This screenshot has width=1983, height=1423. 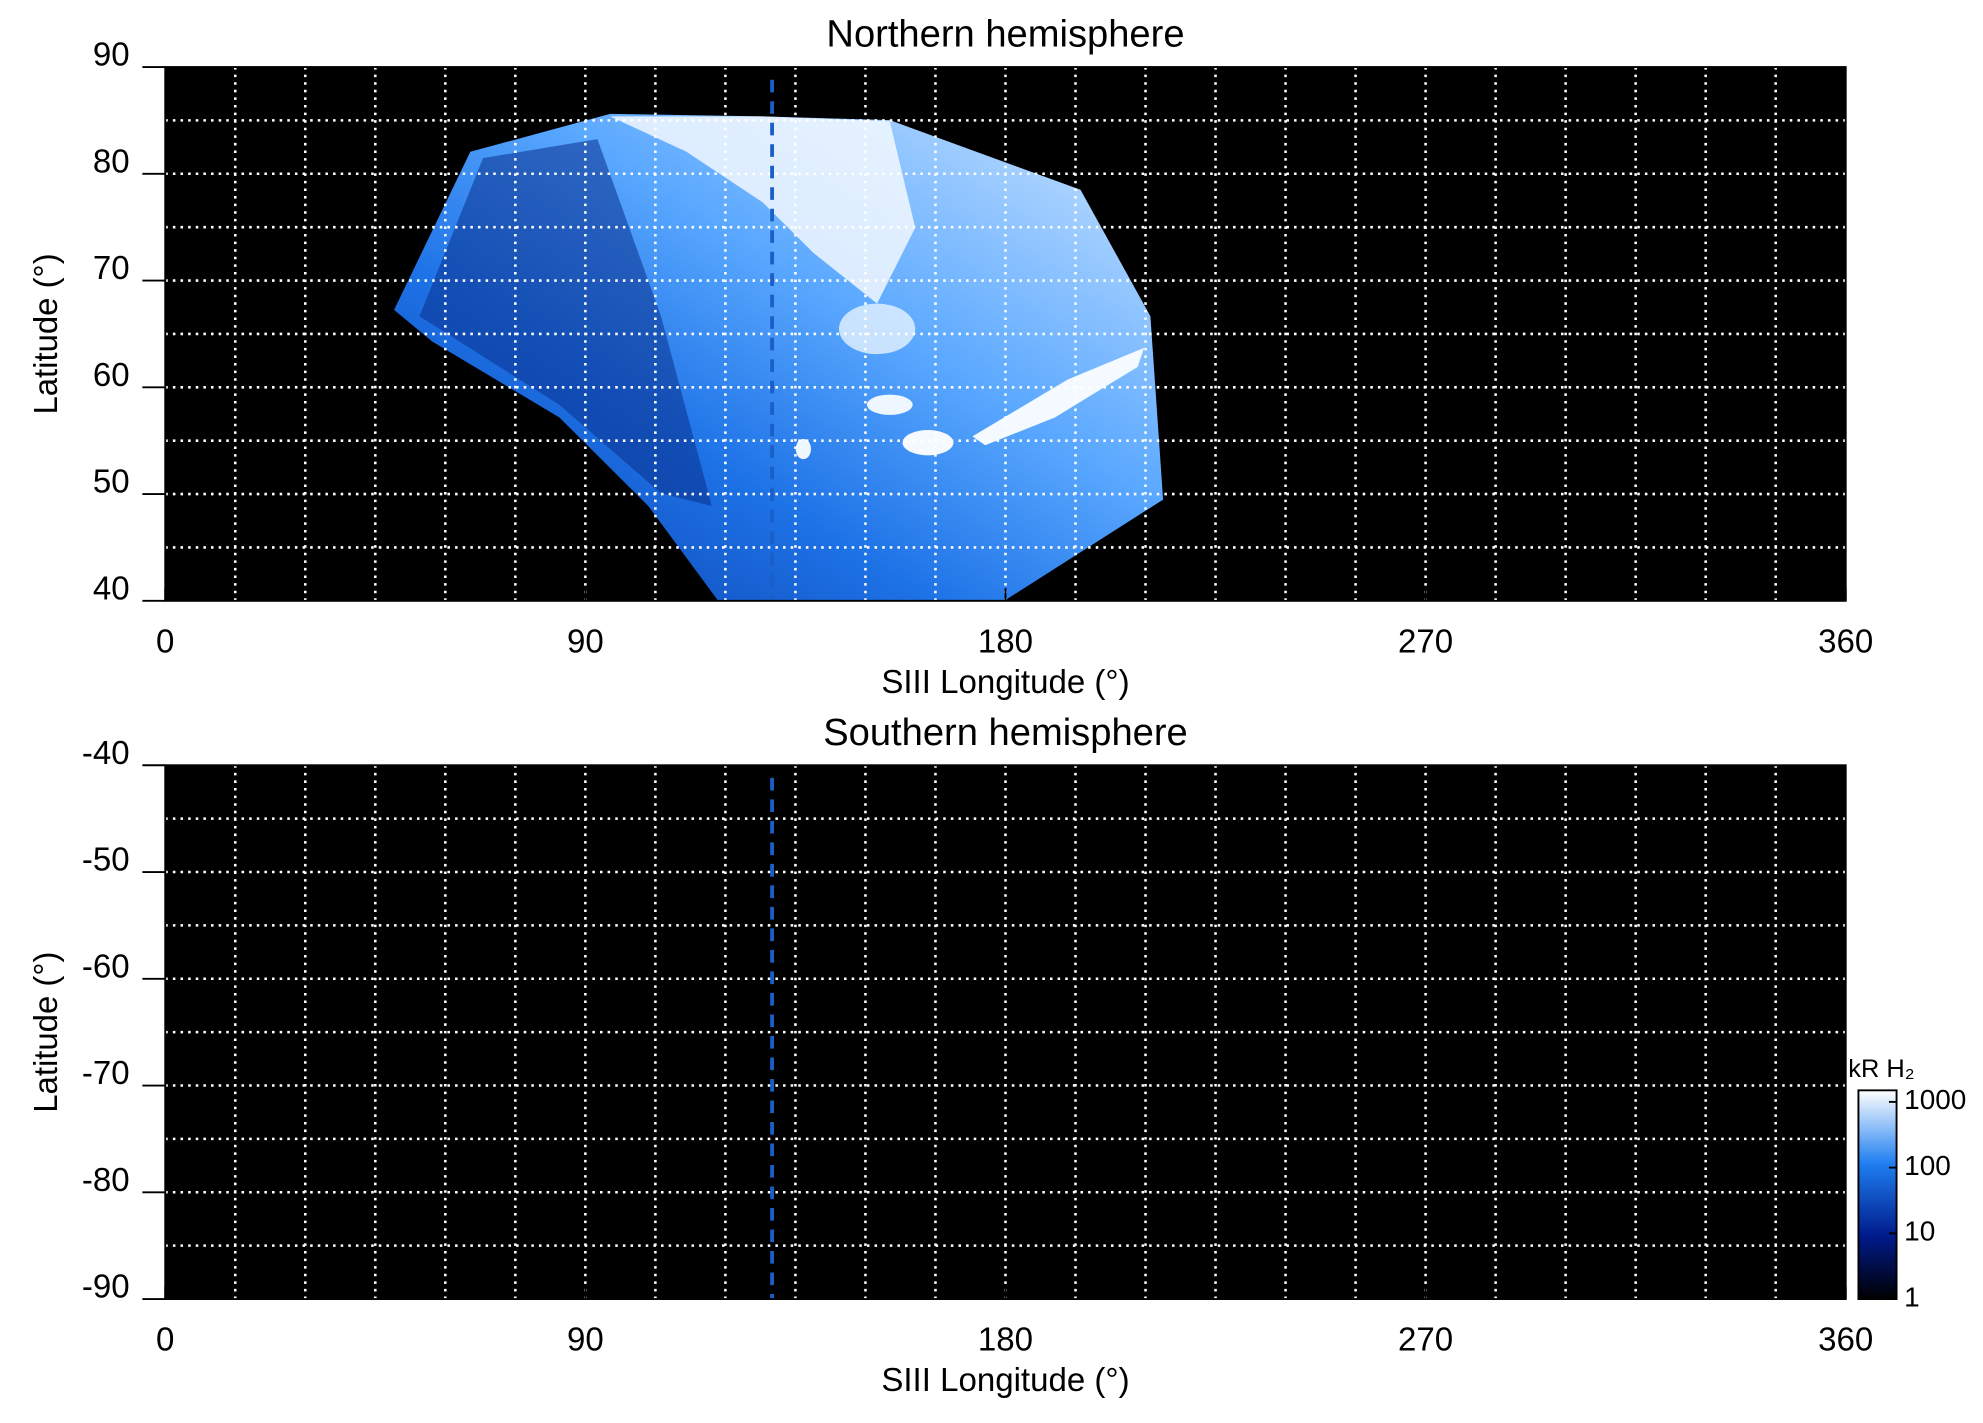 I want to click on chart-title: Southern hemisphere, so click(x=1005, y=733).